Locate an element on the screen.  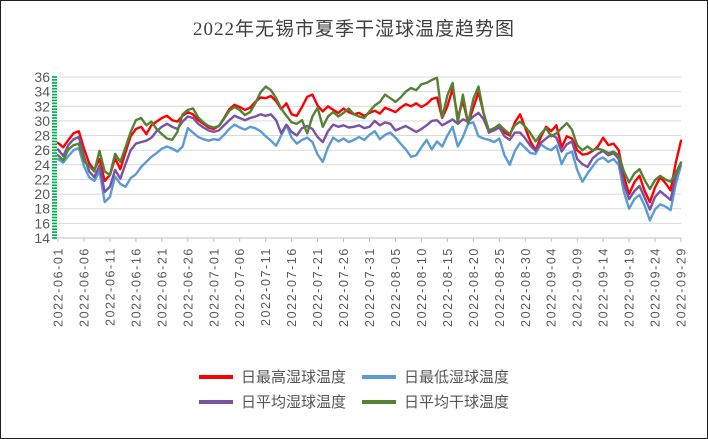
legend-swatch-red-line is located at coordinates (215, 376).